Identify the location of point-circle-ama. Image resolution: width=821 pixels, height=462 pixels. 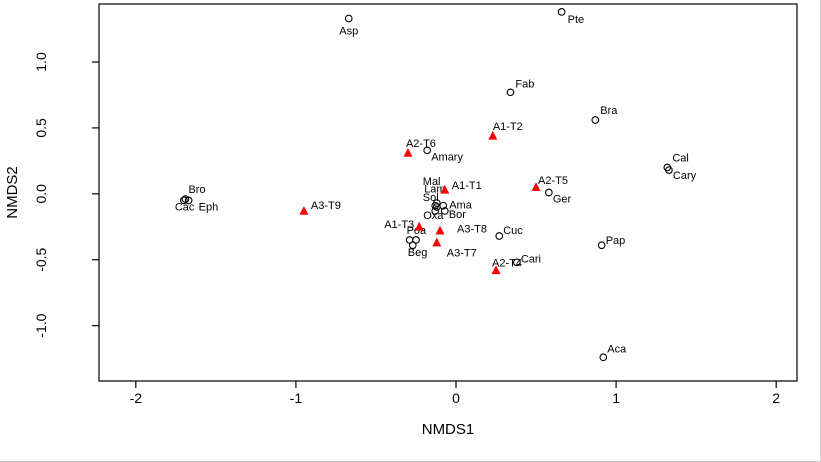
(443, 205).